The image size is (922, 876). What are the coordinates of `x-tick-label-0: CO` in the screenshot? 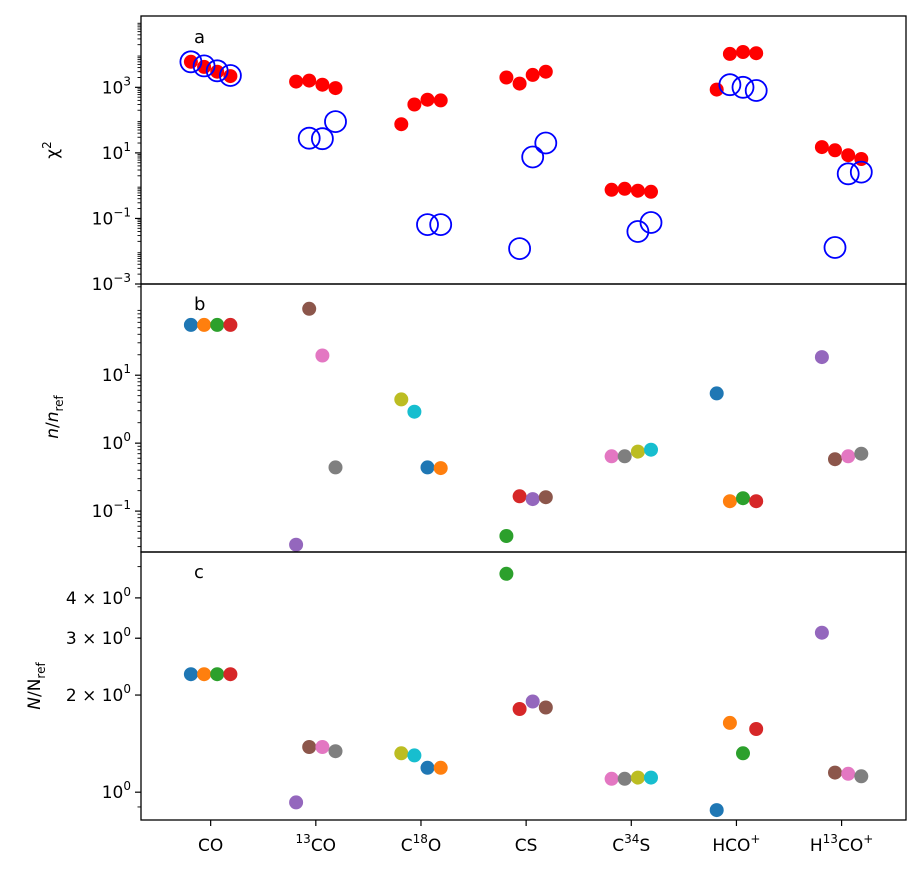 It's located at (210, 846).